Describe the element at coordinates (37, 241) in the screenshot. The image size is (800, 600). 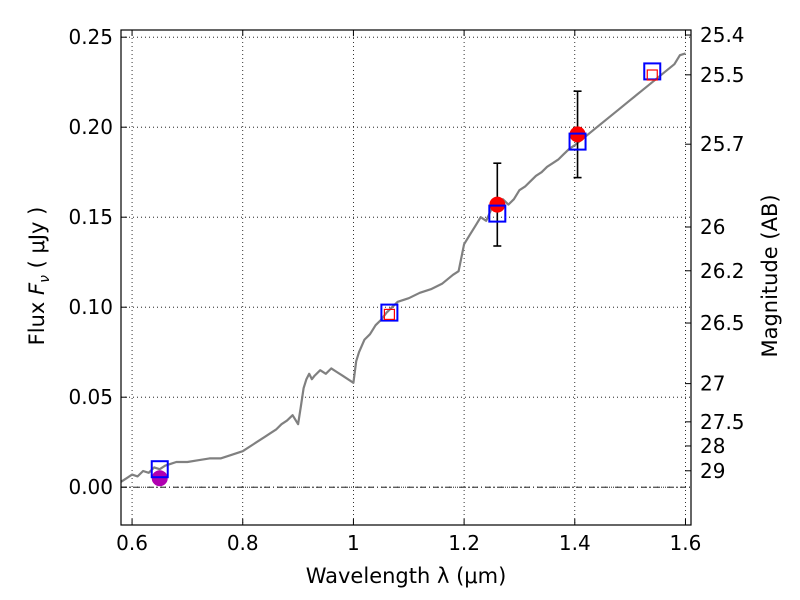
I see `y-axis-label-units: ( μJy )` at that location.